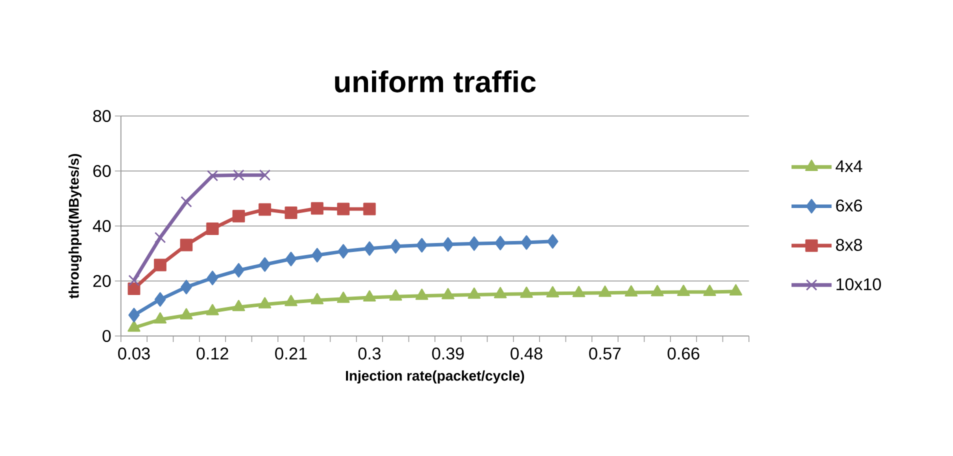 Image resolution: width=953 pixels, height=456 pixels. What do you see at coordinates (102, 171) in the screenshot?
I see `y-tick-label: 60` at bounding box center [102, 171].